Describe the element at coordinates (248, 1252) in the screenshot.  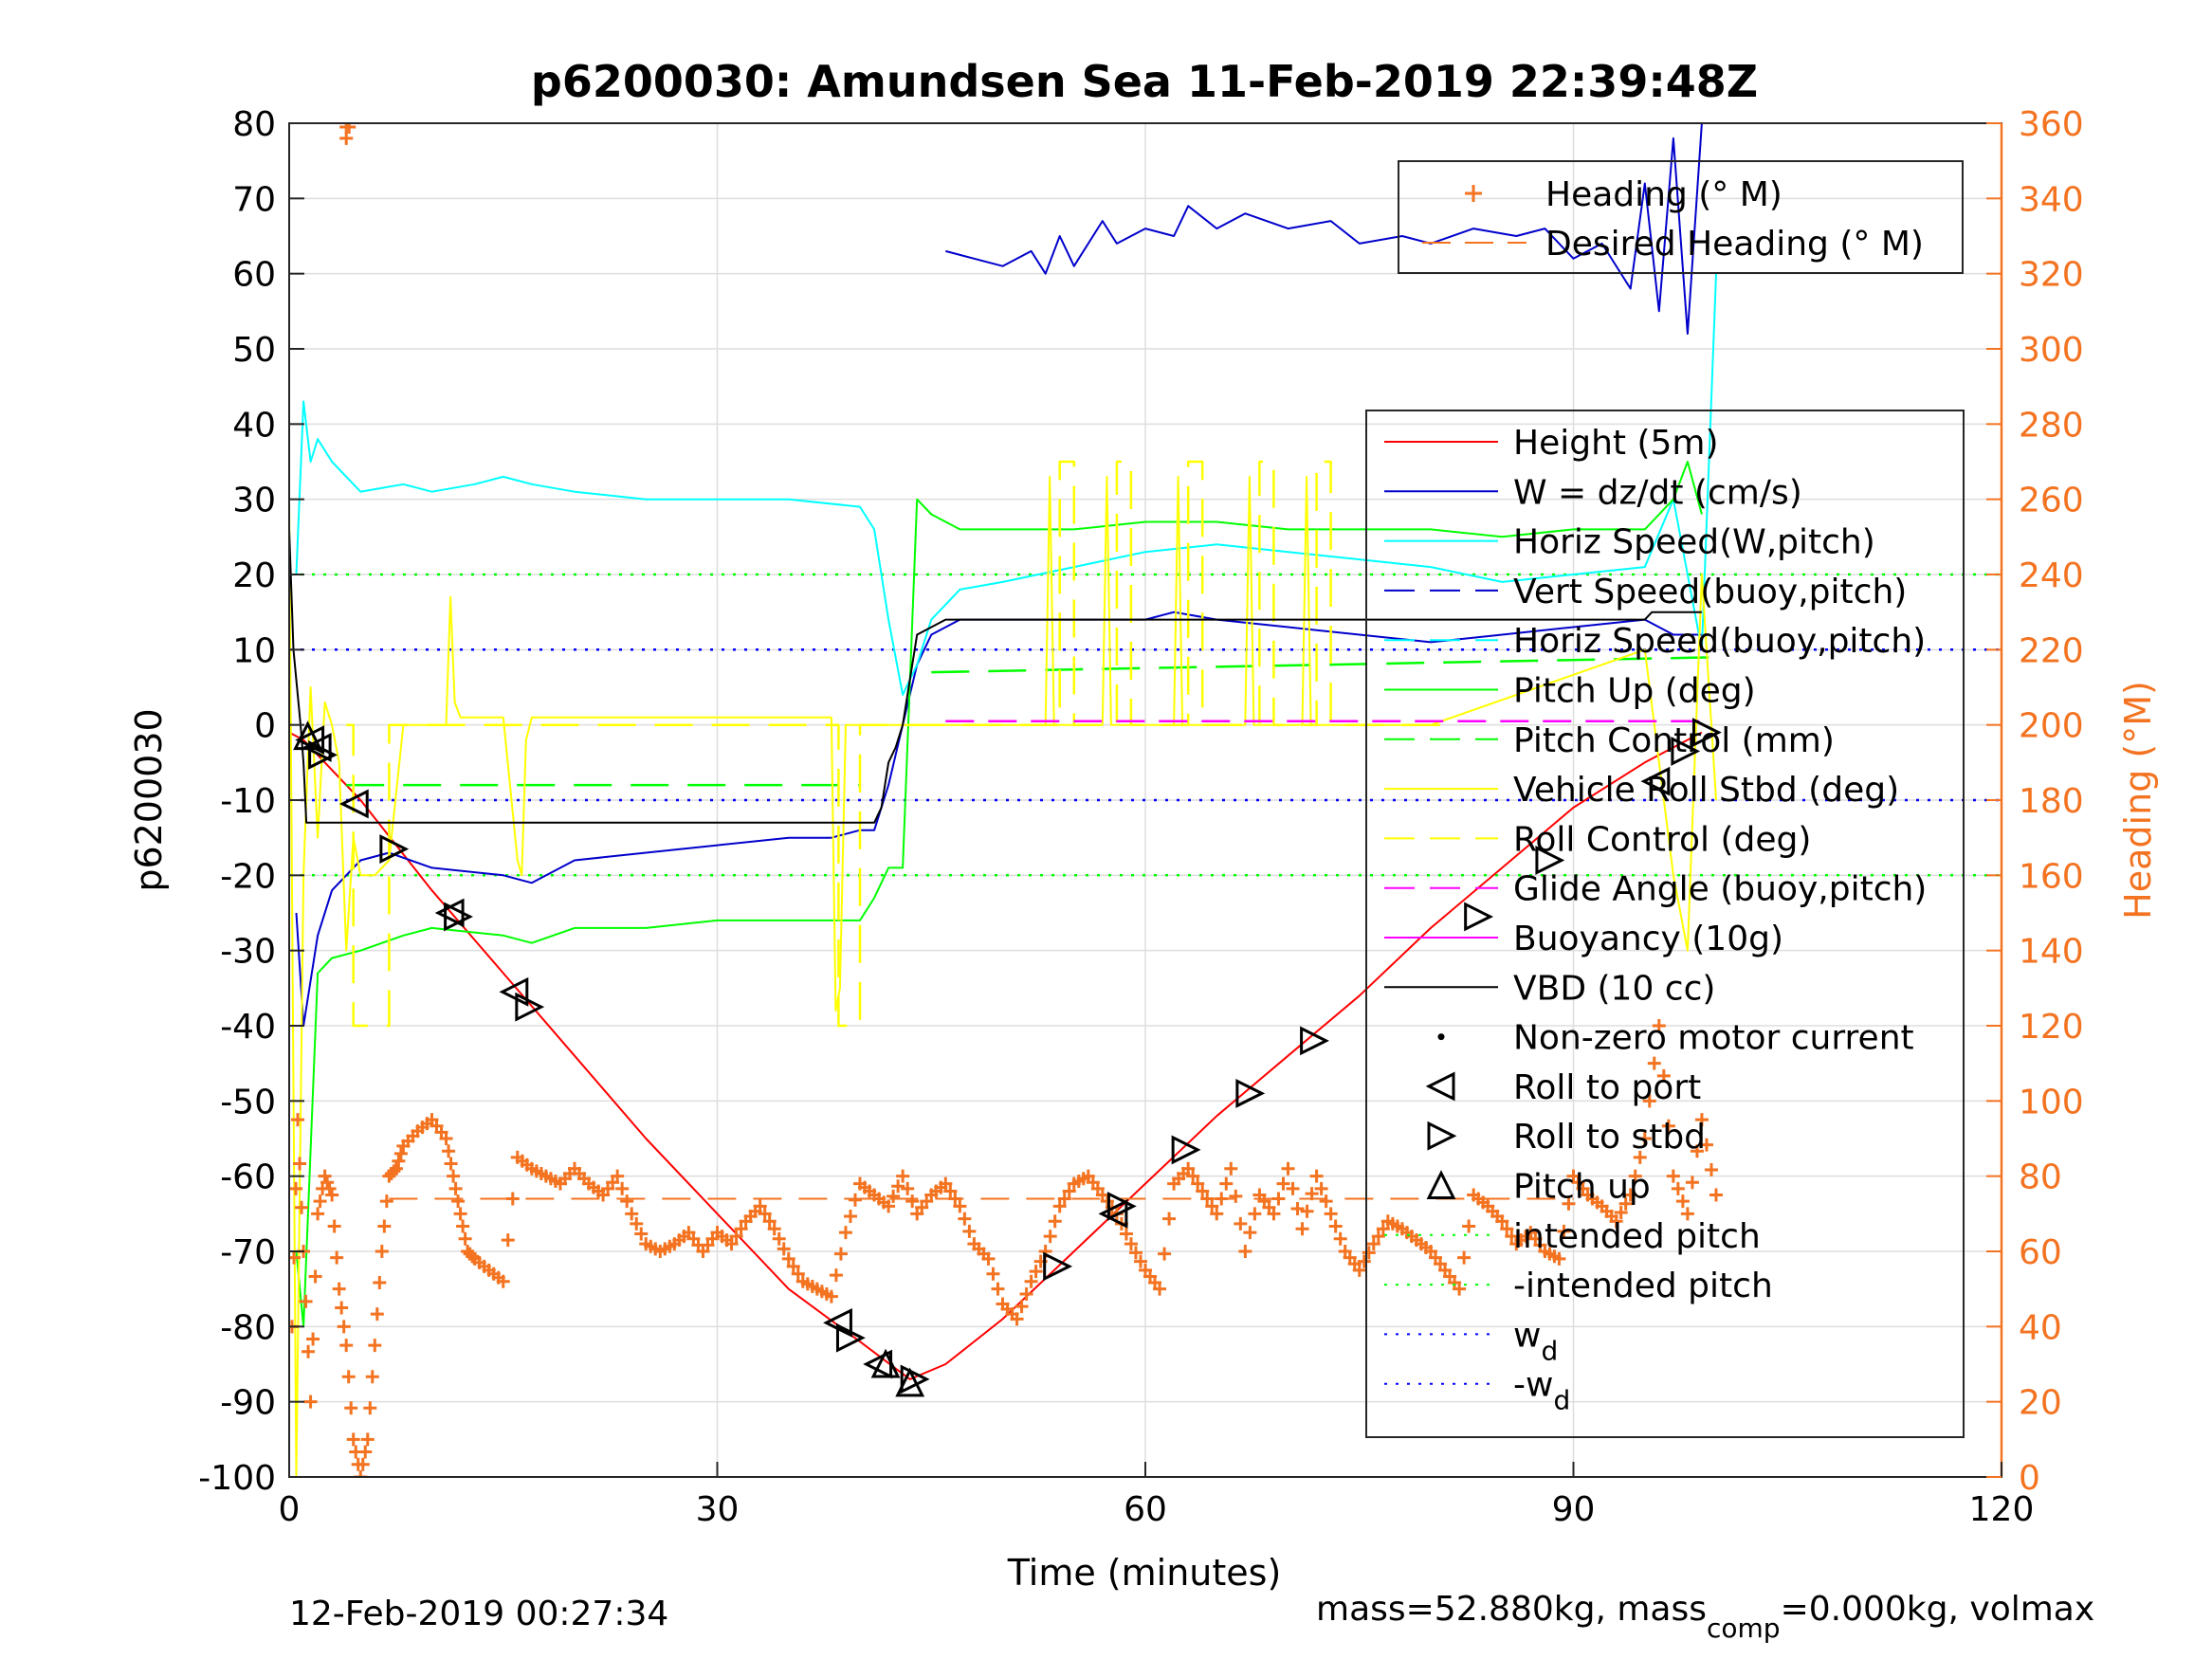
I see `y-tick-label: -70` at that location.